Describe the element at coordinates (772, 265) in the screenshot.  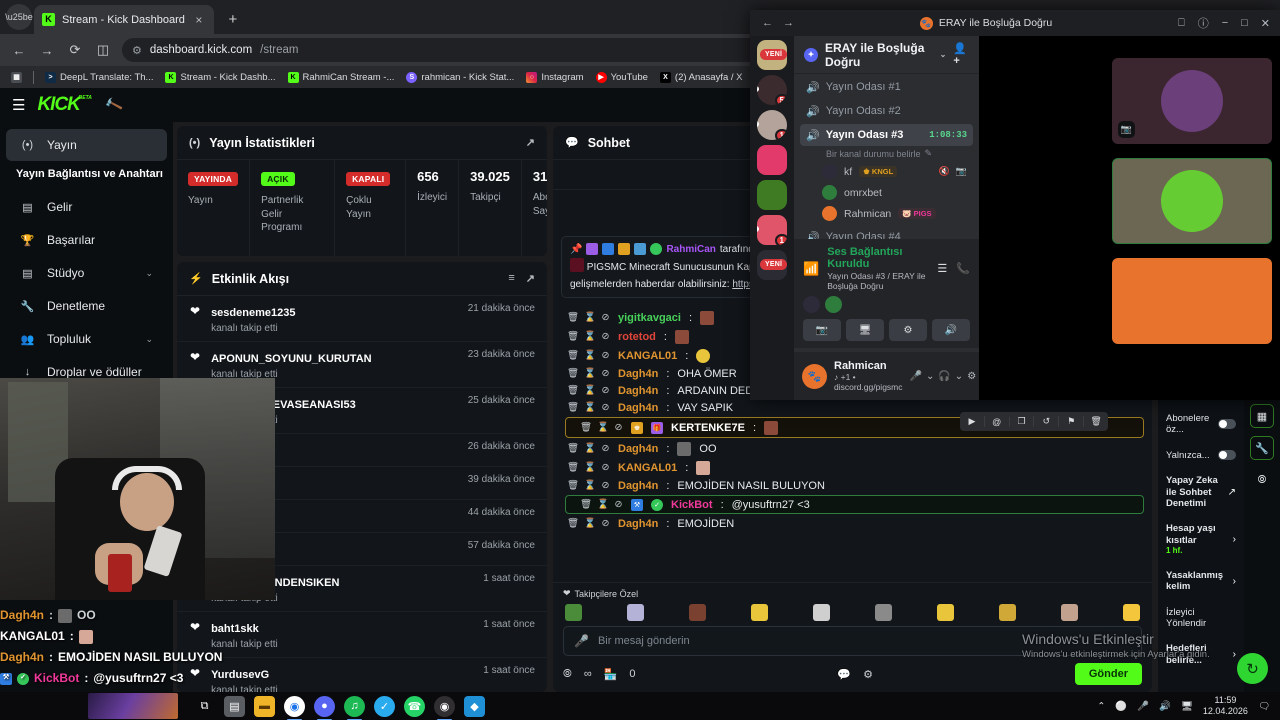
I see `server-icon-new-bottom: YENİ` at that location.